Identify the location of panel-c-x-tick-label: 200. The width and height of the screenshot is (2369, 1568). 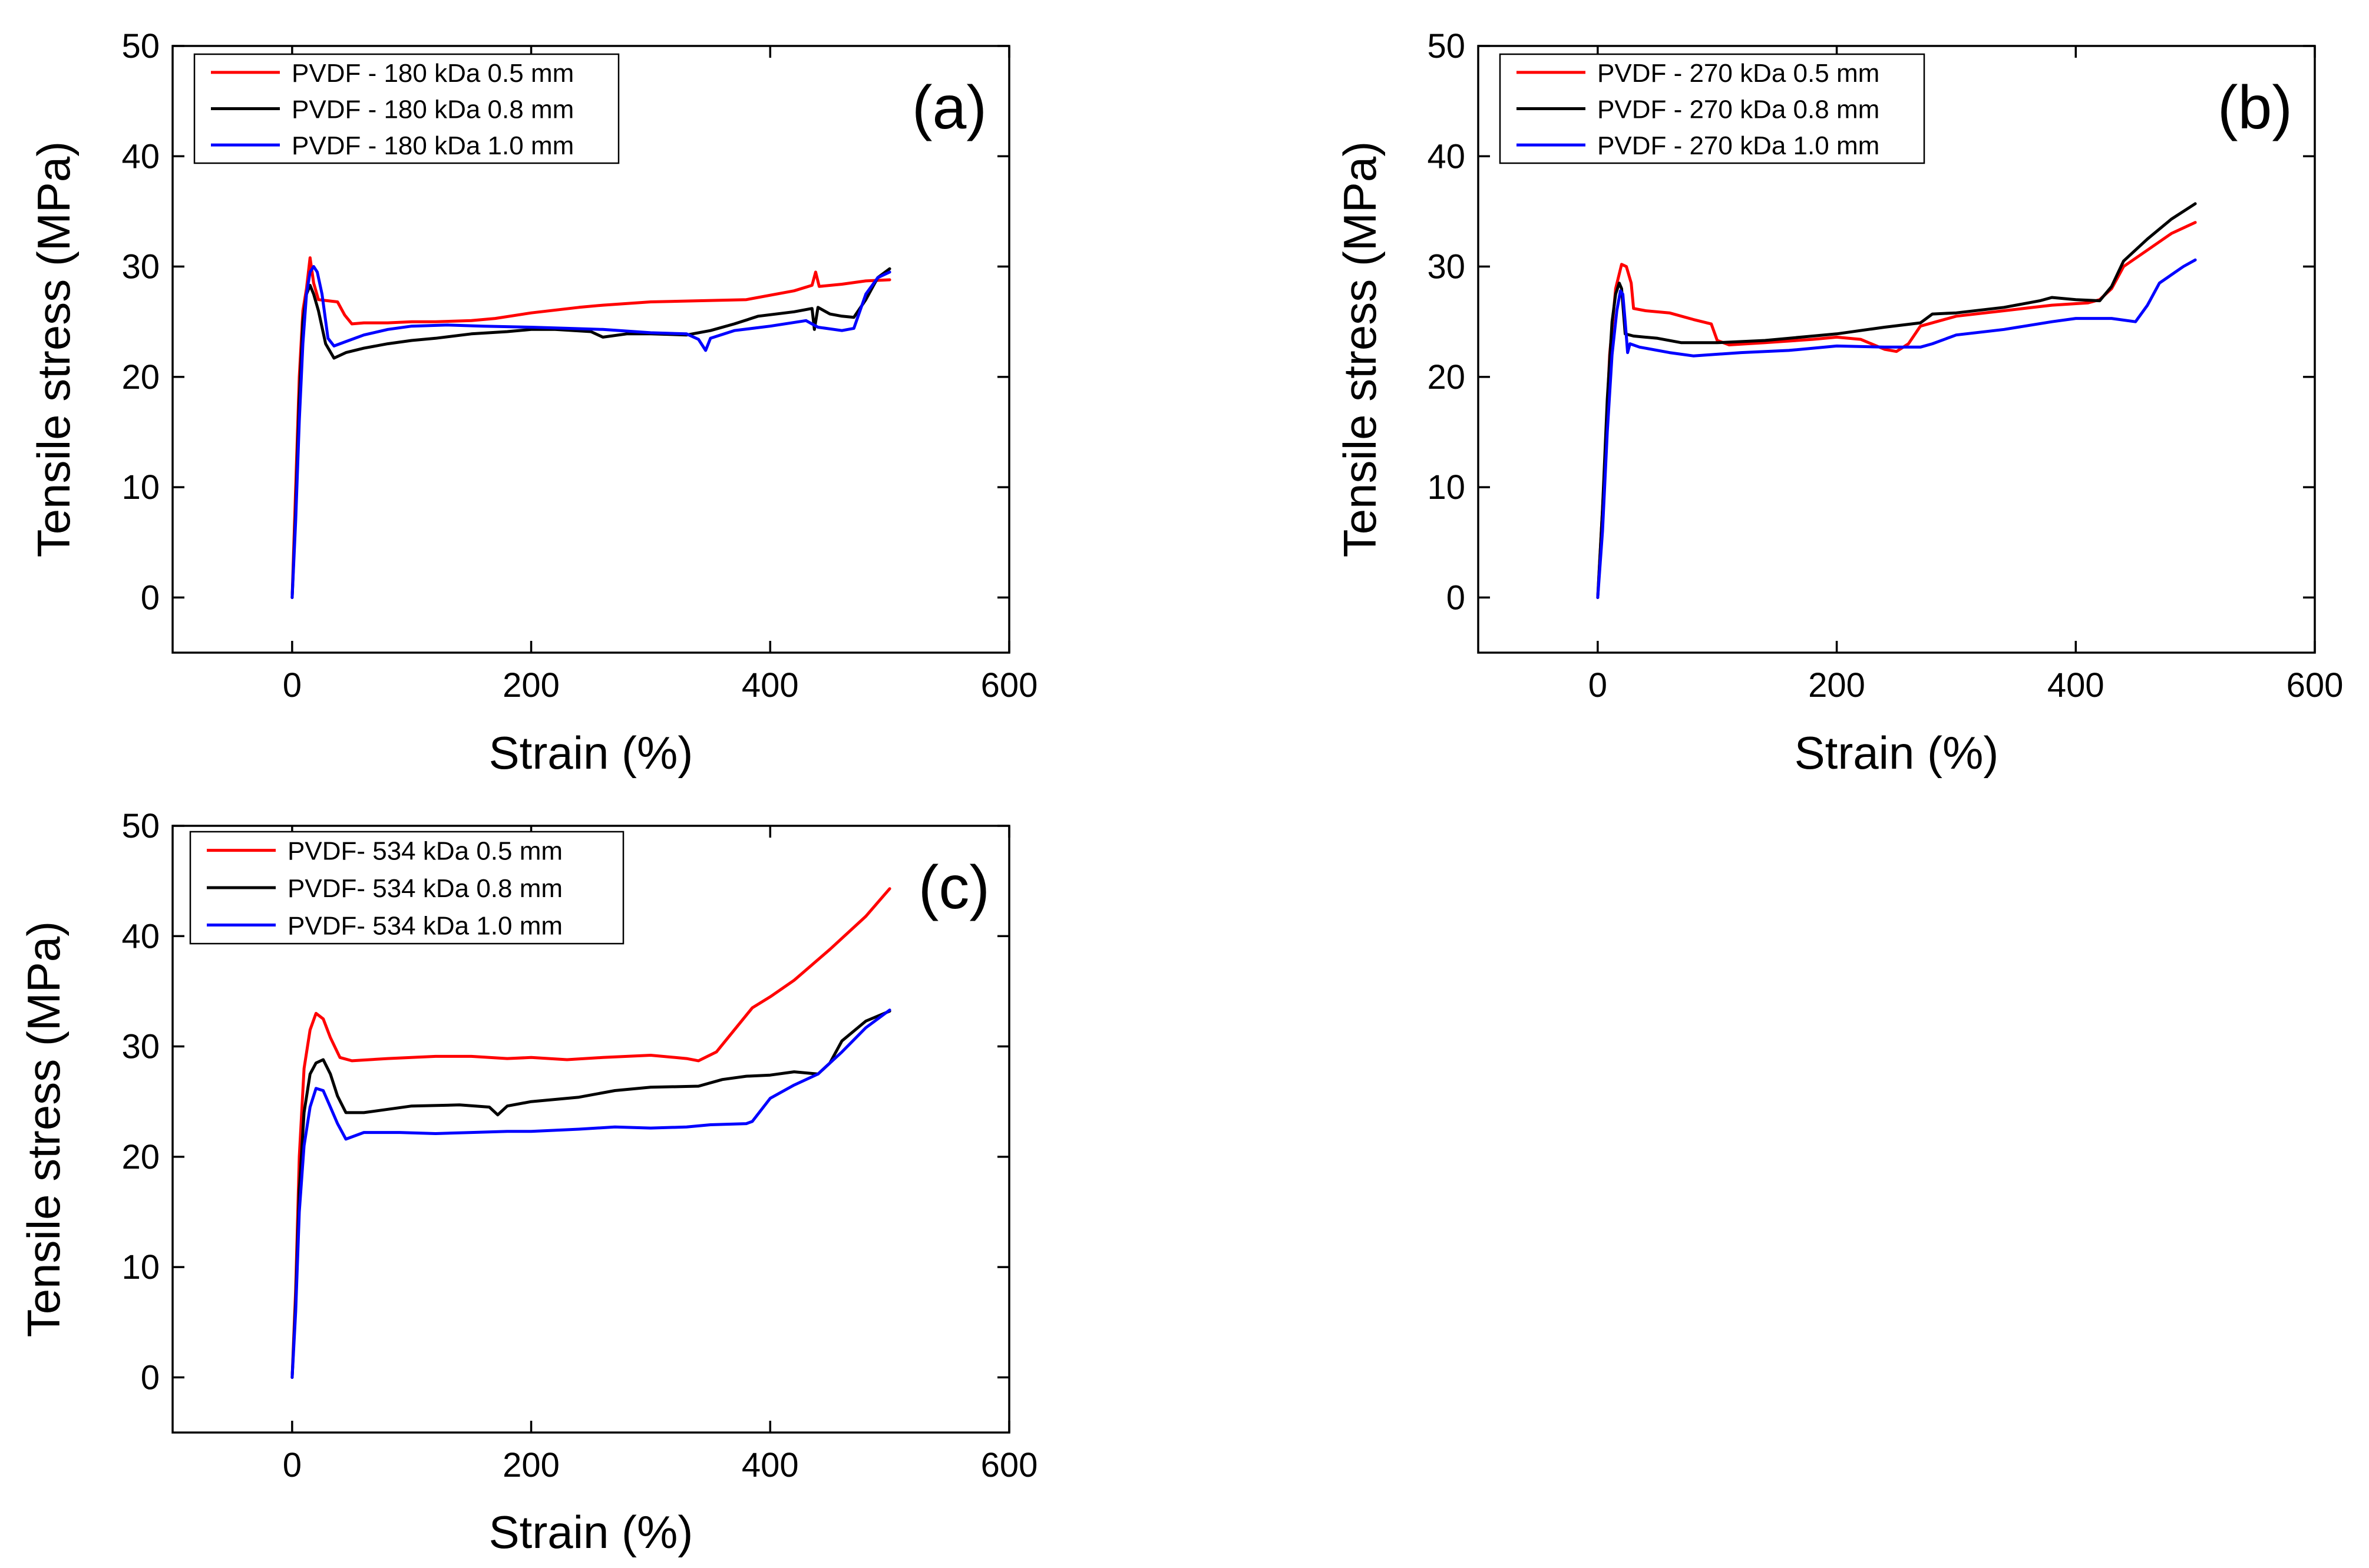
(531, 1465).